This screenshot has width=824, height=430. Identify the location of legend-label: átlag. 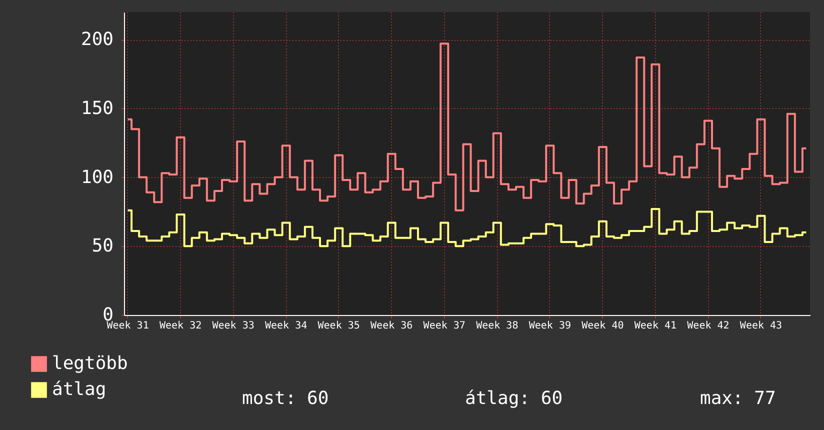
(79, 389).